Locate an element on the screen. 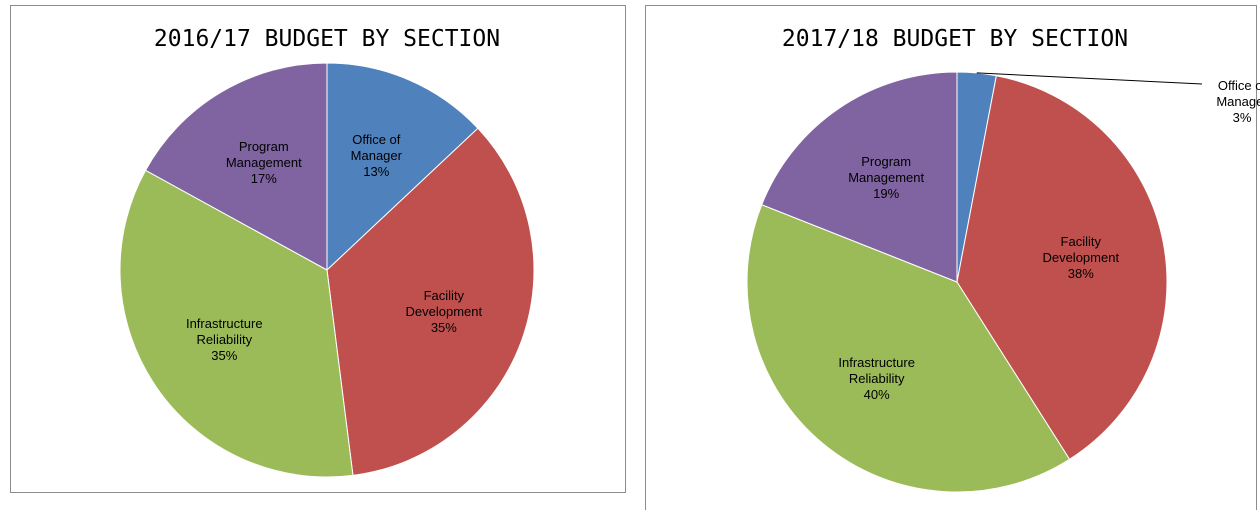 The width and height of the screenshot is (1260, 510). data-label: Facility Development 35% is located at coordinates (444, 312).